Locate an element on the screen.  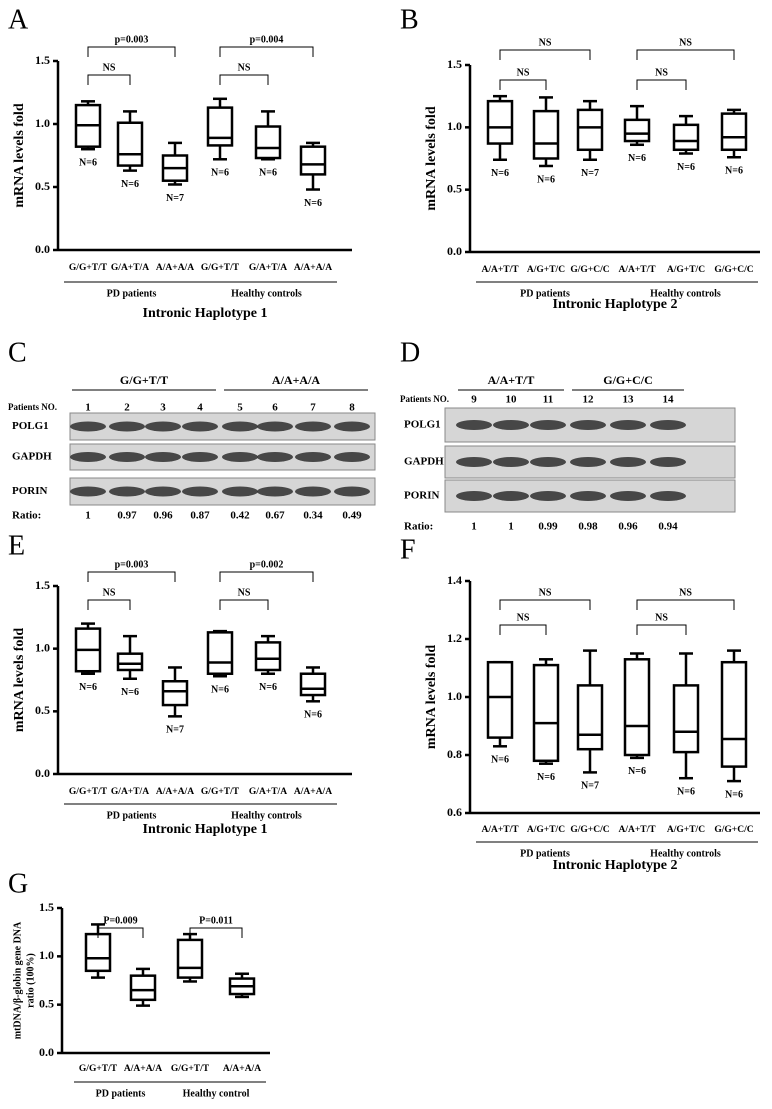
blot-group-label: A/A+T/T is located at coordinates (511, 380).